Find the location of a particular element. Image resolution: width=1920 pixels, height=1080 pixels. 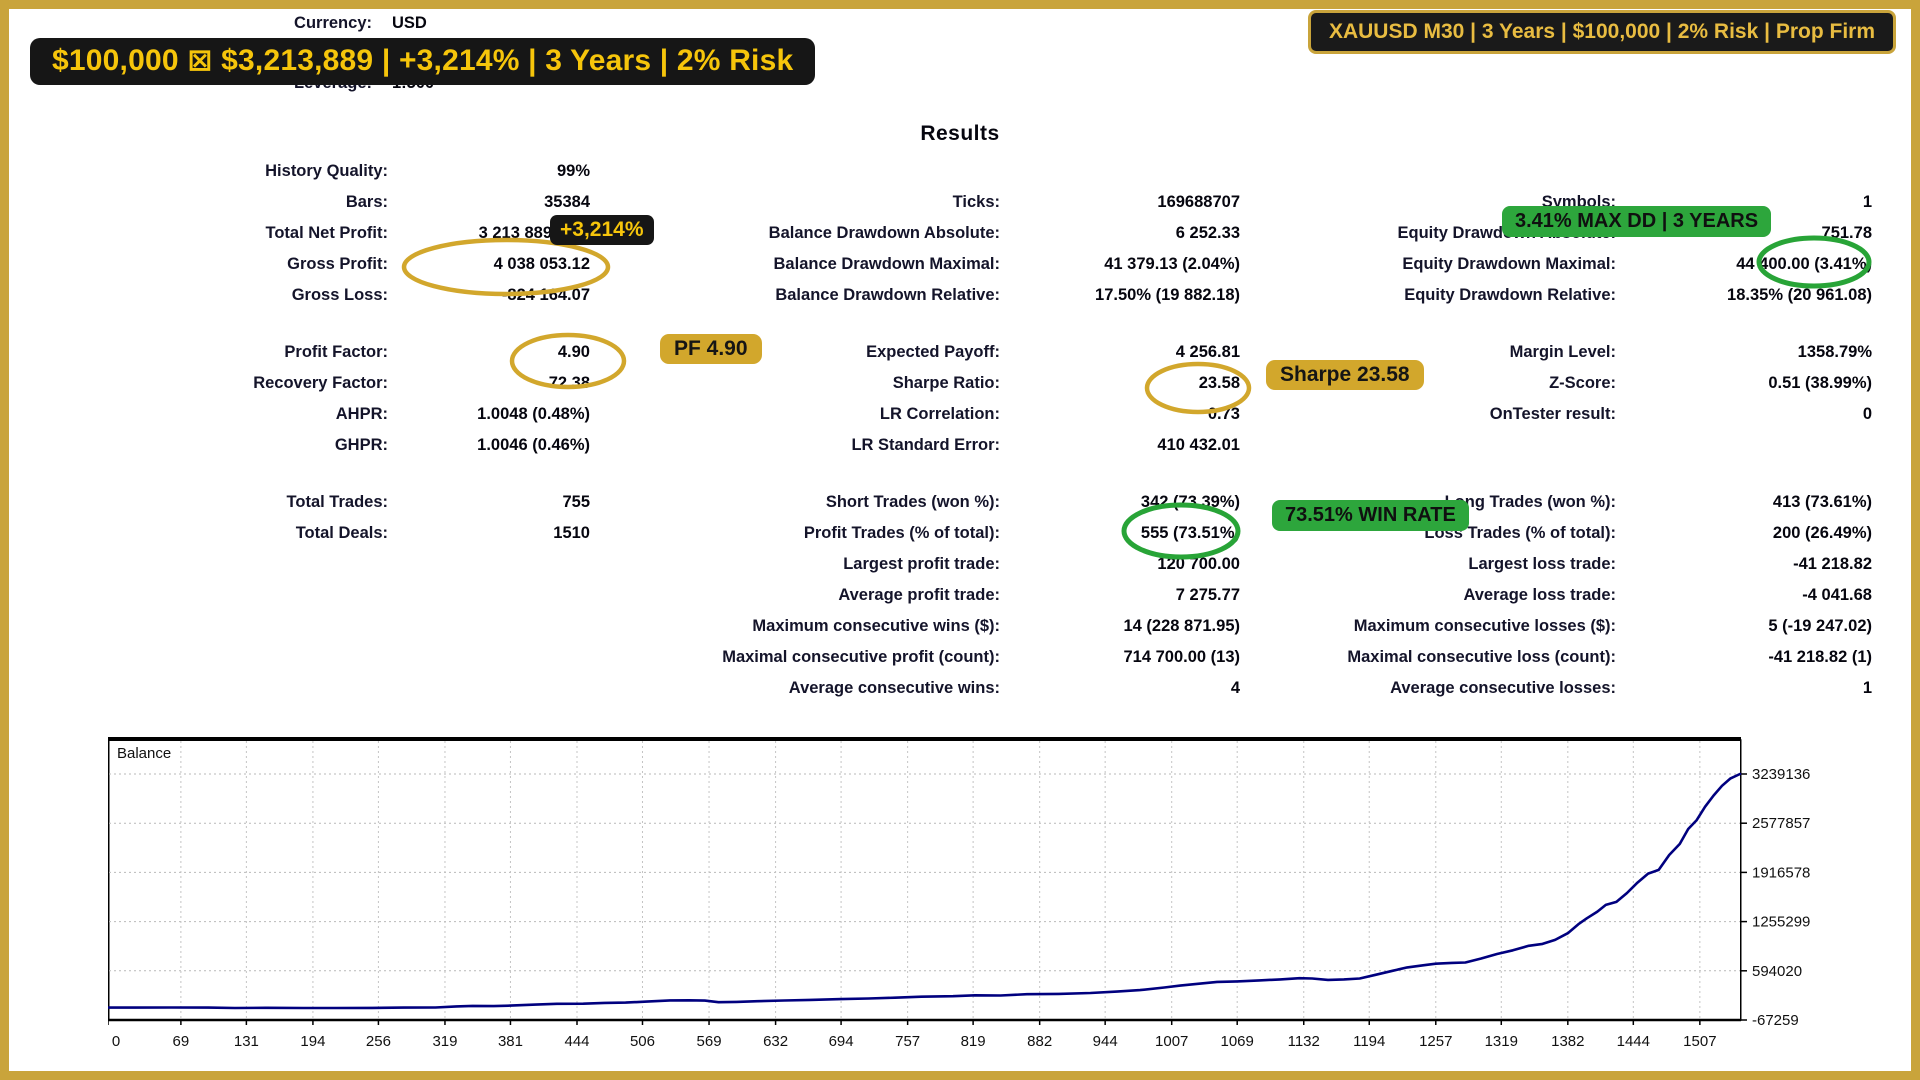

stat-label-right-row13: Maximum consecutive losses ($): is located at coordinates (1484, 626).